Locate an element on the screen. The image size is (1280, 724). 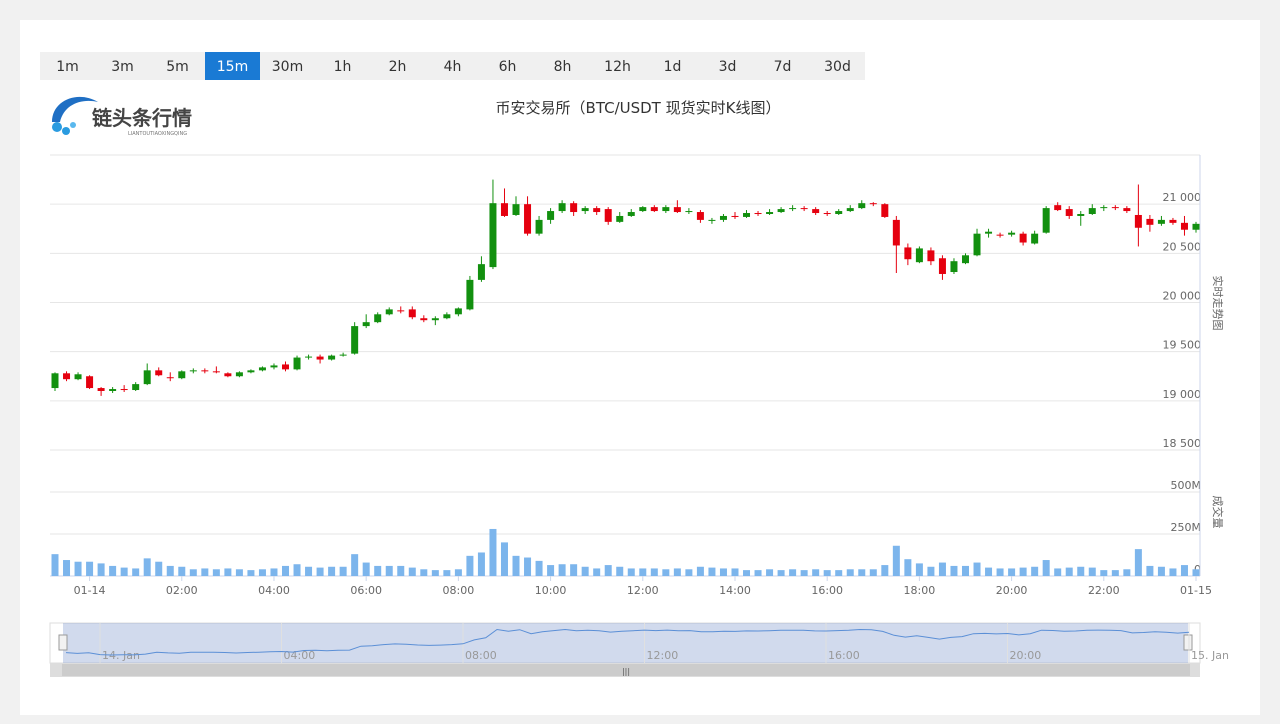
period-button: 1d is located at coordinates (673, 67).